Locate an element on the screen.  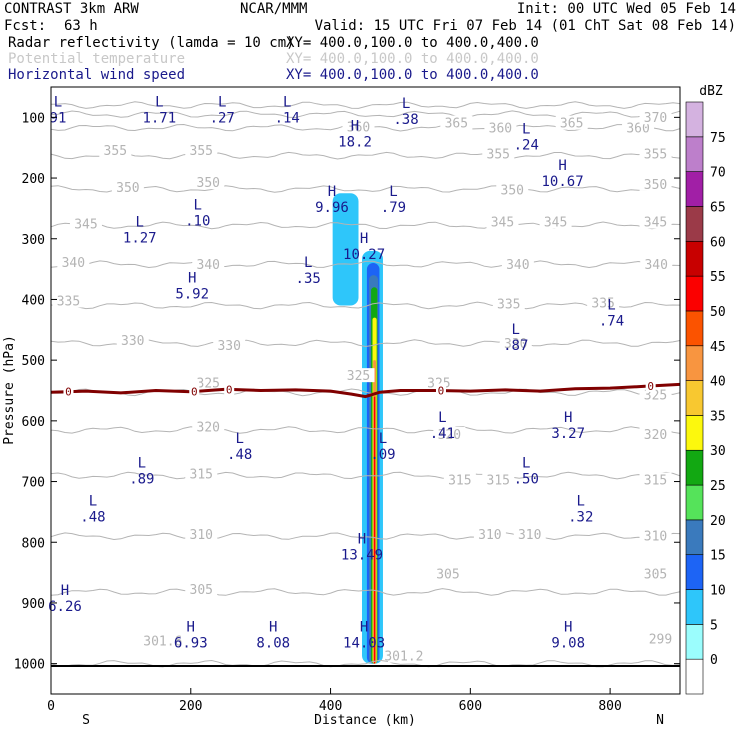
wind-extremum-value: .48 is located at coordinates (239, 455).